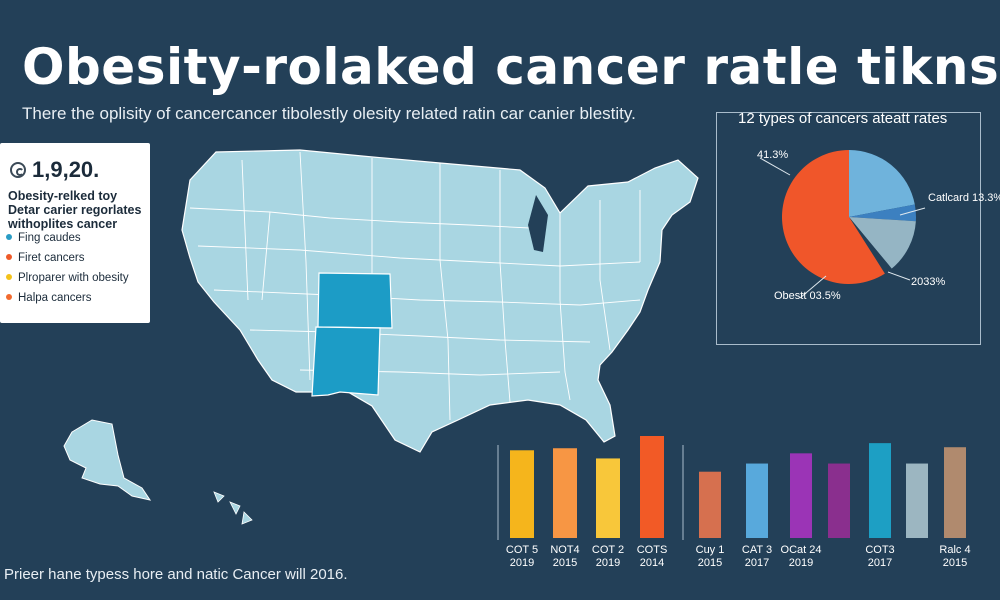 The width and height of the screenshot is (1000, 600). What do you see at coordinates (801, 556) in the screenshot?
I see `bar-category-label: OCat 24 2019` at bounding box center [801, 556].